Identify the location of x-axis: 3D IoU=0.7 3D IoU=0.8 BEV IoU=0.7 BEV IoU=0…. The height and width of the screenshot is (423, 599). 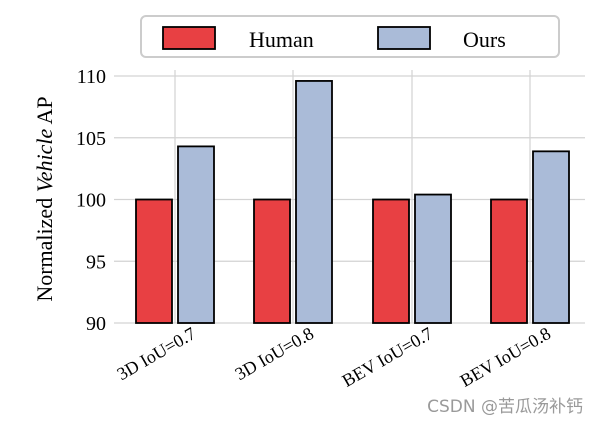
(334, 357).